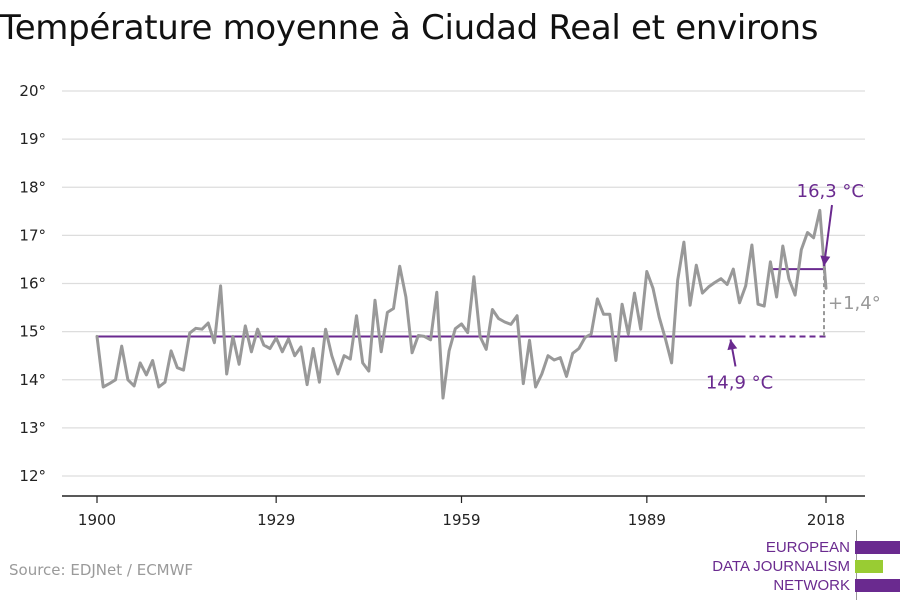  I want to click on annotations: 16,3 °C 14,9 °C +1,4°, so click(793, 287).